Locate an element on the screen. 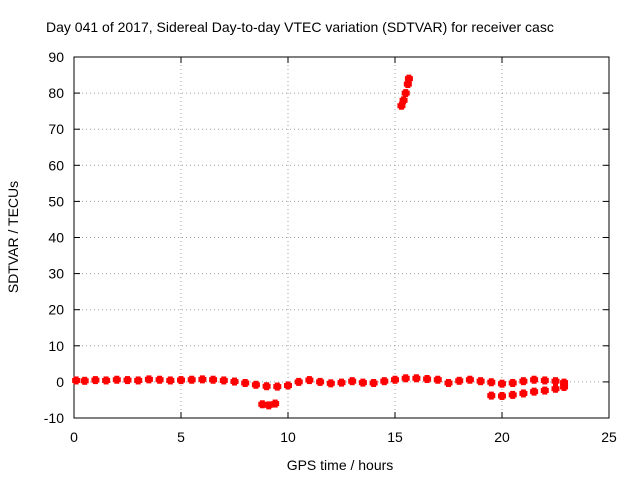 The height and width of the screenshot is (480, 640). x-tick-label: 25 is located at coordinates (609, 437).